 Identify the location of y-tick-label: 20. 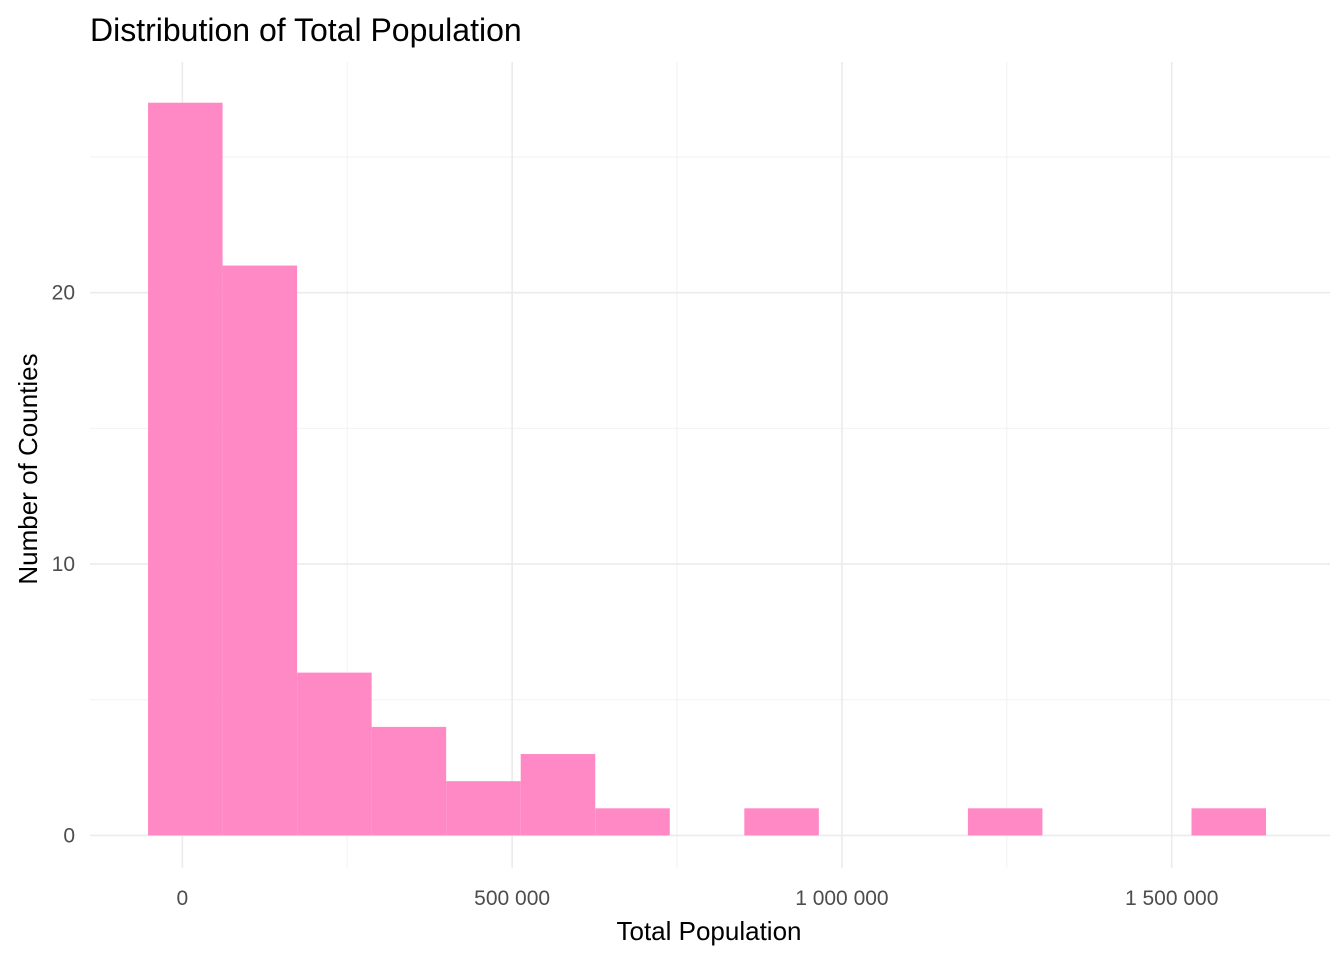
(63, 293).